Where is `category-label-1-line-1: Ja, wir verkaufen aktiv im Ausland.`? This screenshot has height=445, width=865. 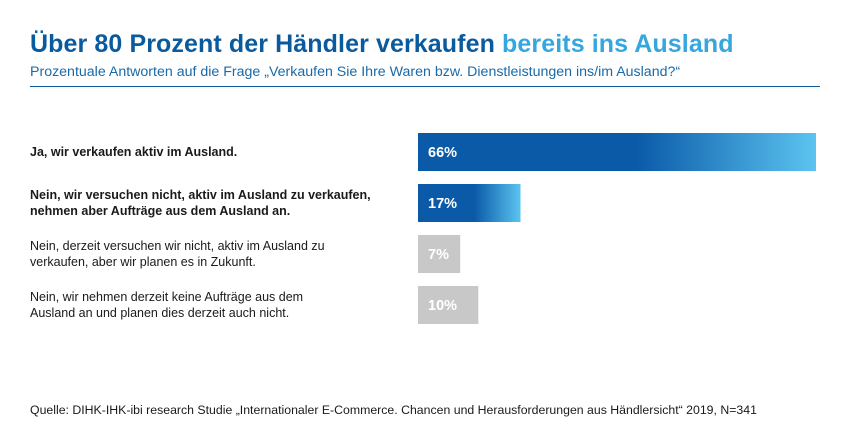
category-label-1-line-1: Ja, wir verkaufen aktiv im Ausland. is located at coordinates (133, 152).